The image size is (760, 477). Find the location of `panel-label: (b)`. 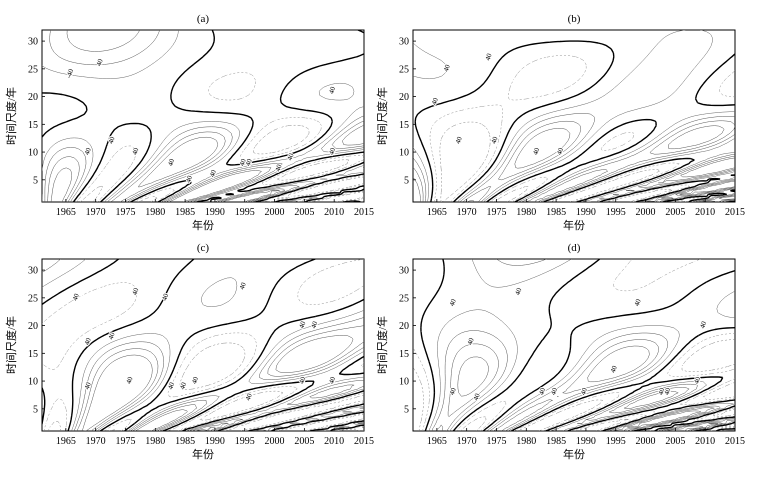

panel-label: (b) is located at coordinates (574, 19).